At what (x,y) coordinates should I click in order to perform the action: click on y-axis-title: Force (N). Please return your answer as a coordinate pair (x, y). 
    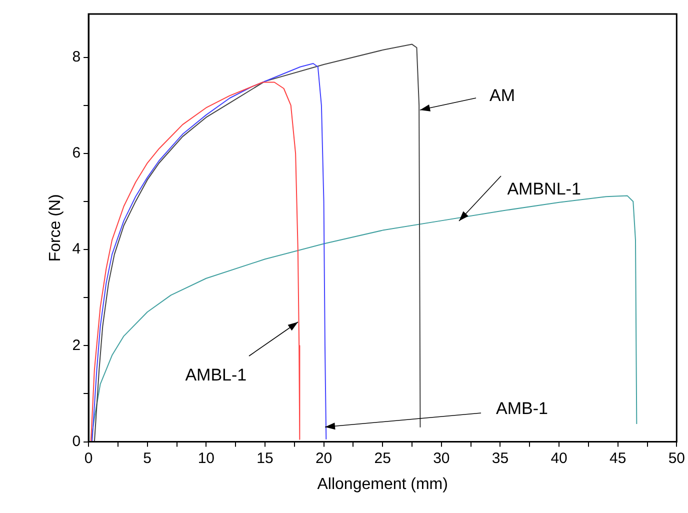
    Looking at the image, I should click on (55, 228).